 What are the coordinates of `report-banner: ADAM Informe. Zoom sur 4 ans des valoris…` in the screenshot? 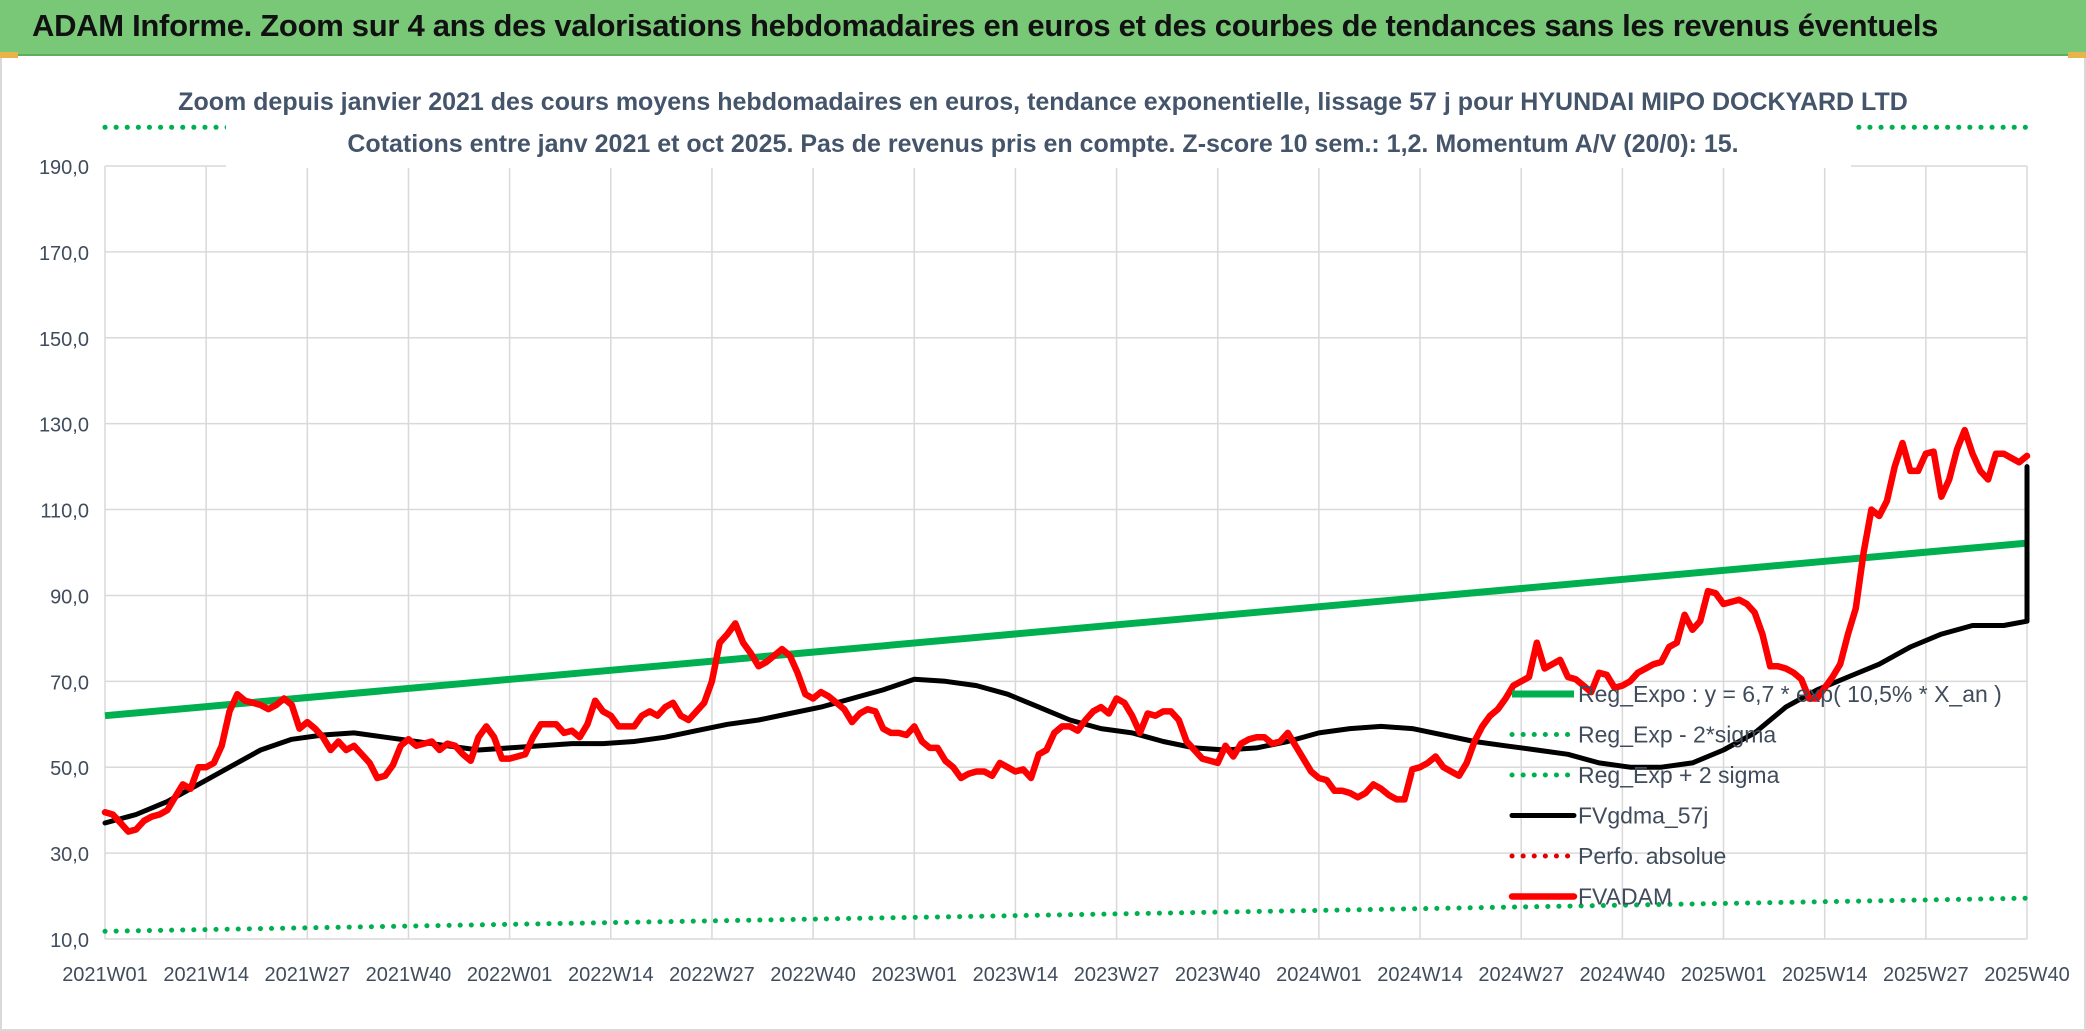 It's located at (1043, 28).